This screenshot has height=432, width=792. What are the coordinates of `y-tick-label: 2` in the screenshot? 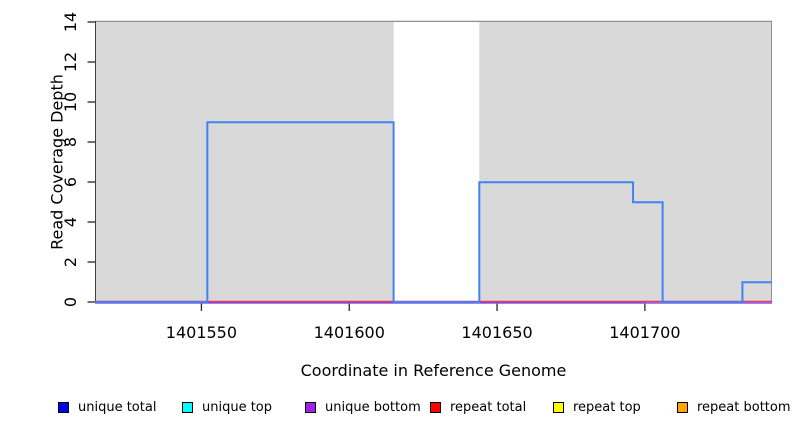 It's located at (70, 262).